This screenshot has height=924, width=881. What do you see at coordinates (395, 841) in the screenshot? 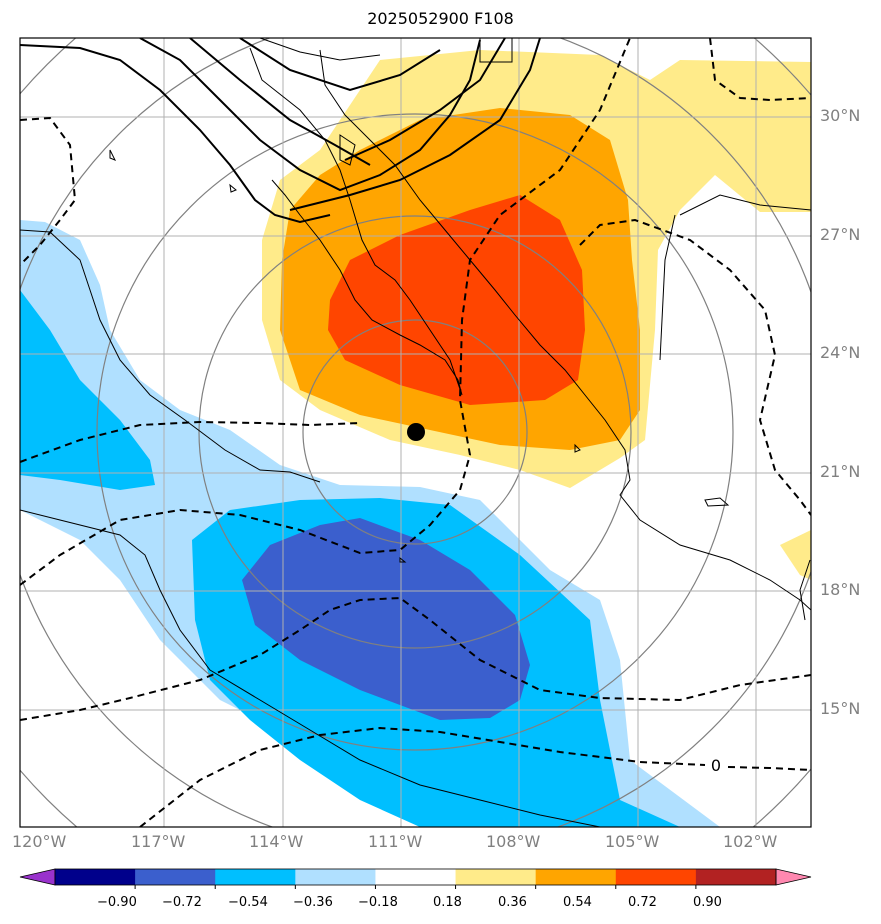
I see `lon-label: 111°W` at bounding box center [395, 841].